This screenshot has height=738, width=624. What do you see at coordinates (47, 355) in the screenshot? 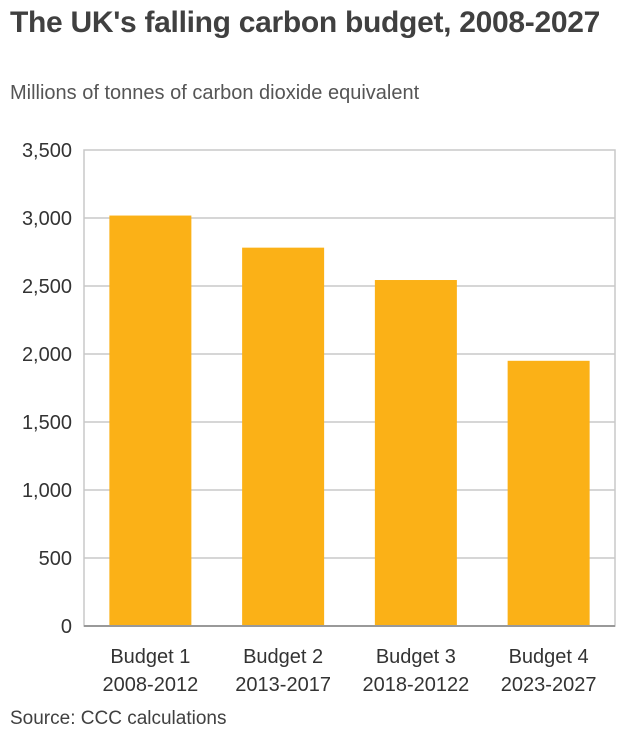
I see `y-tick-label: 2,000` at bounding box center [47, 355].